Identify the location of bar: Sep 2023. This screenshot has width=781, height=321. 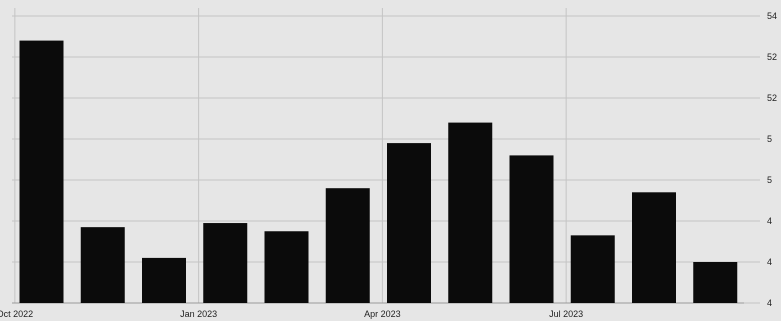
(715, 282).